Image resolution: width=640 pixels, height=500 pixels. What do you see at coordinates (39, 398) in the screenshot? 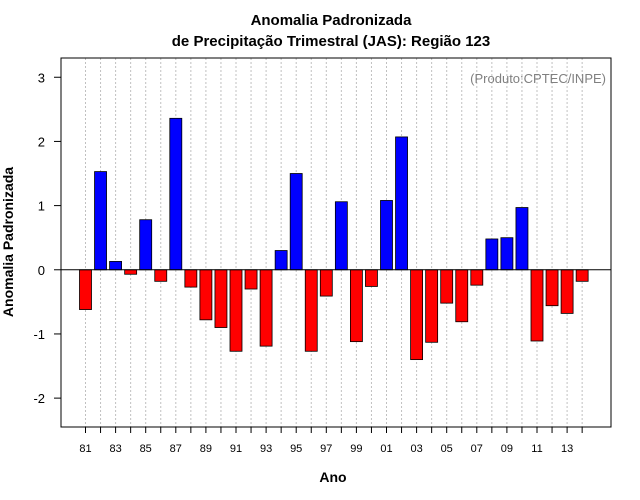
I see `y-tick-label: -2` at bounding box center [39, 398].